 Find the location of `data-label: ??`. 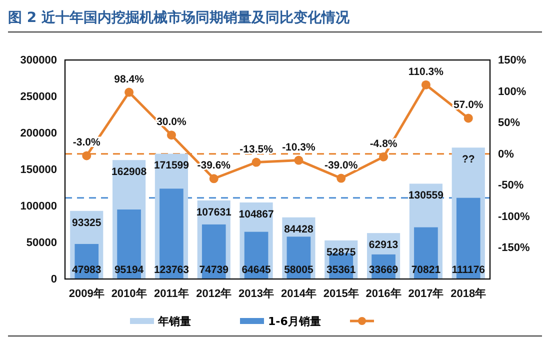

data-label: ?? is located at coordinates (468, 160).